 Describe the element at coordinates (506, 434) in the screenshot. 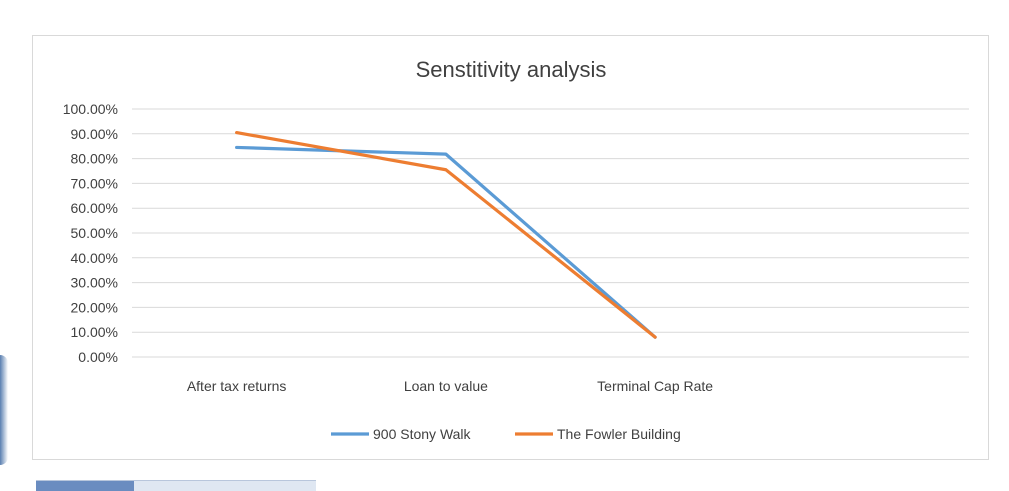

I see `legend: 900 Stony Walk The Fowler Building` at that location.